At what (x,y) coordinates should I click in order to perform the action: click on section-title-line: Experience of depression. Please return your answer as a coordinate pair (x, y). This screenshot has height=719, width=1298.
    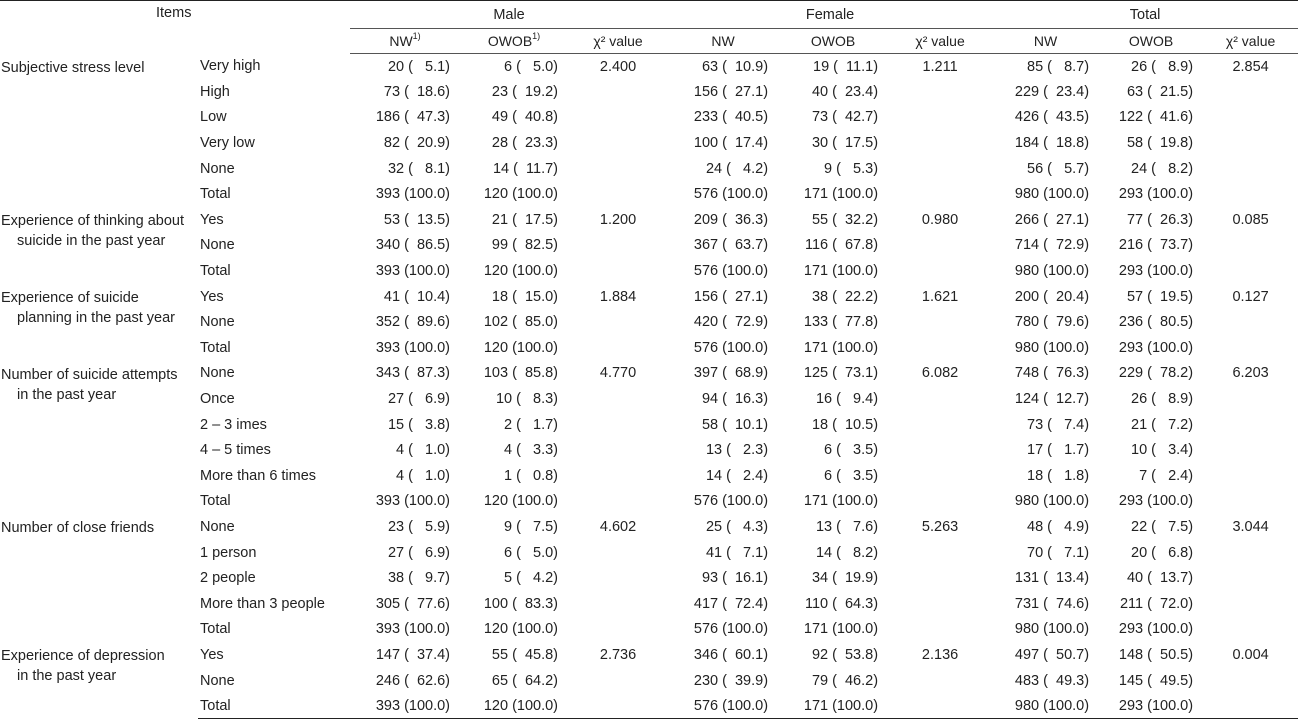
    Looking at the image, I should click on (83, 656).